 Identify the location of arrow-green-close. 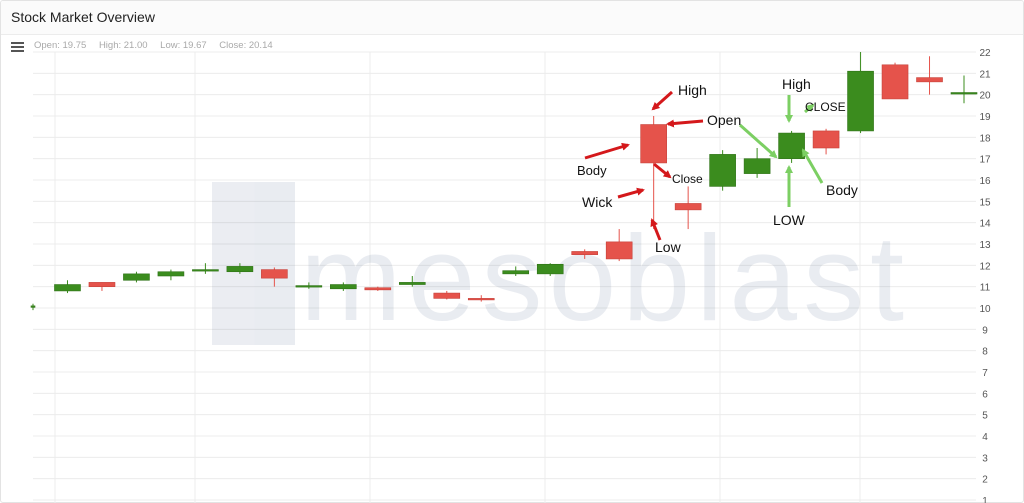
(809, 108).